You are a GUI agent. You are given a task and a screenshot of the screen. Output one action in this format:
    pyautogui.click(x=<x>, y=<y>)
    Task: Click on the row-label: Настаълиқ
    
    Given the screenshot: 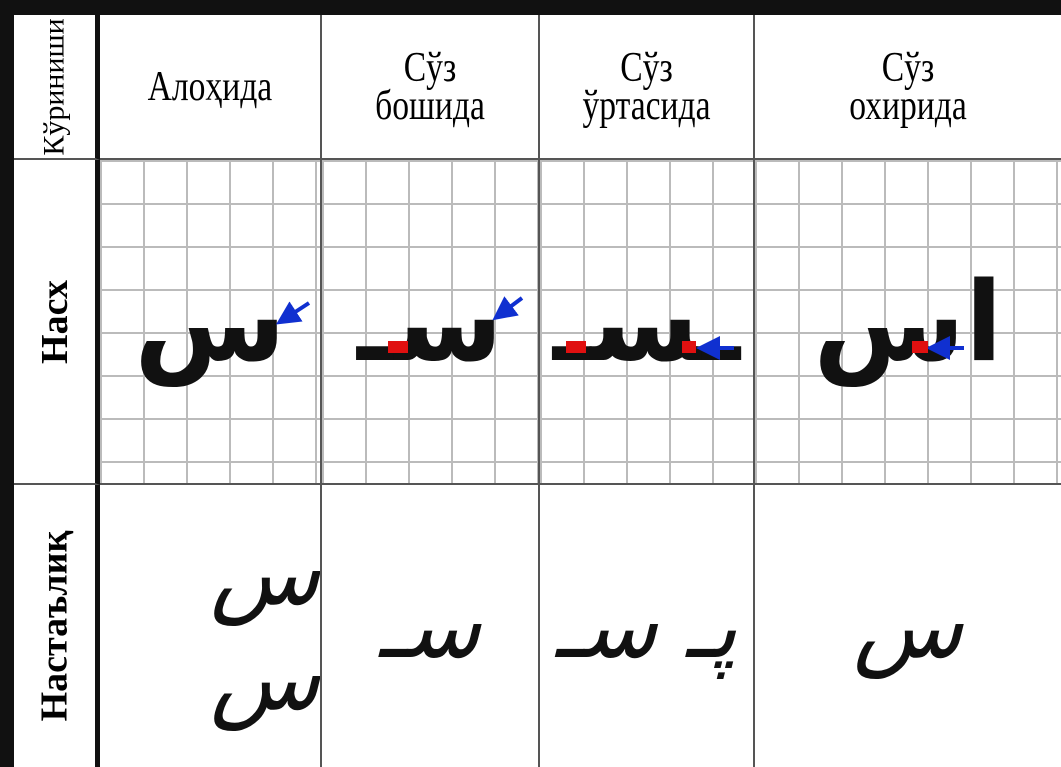 What is the action you would take?
    pyautogui.click(x=54, y=626)
    